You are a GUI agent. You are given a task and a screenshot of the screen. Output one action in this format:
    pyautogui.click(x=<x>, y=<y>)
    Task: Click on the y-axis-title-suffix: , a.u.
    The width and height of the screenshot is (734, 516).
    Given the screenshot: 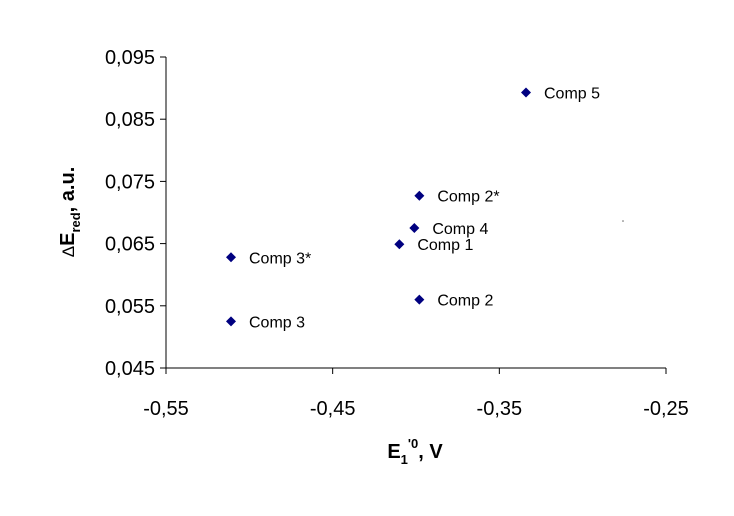 What is the action you would take?
    pyautogui.click(x=68, y=190)
    